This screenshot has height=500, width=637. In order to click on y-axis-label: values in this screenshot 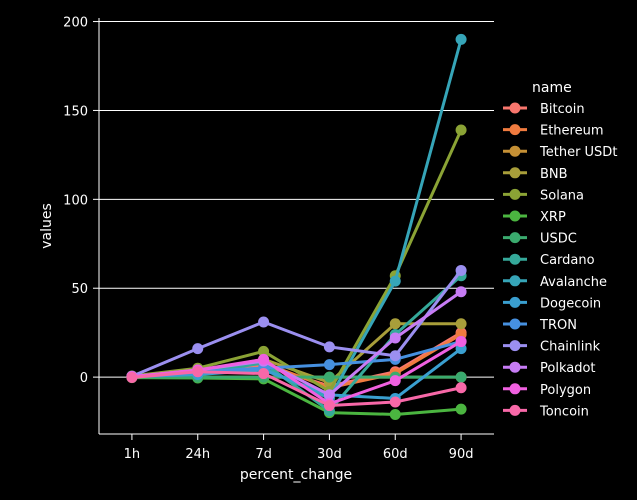, I will do `click(47, 226)`.